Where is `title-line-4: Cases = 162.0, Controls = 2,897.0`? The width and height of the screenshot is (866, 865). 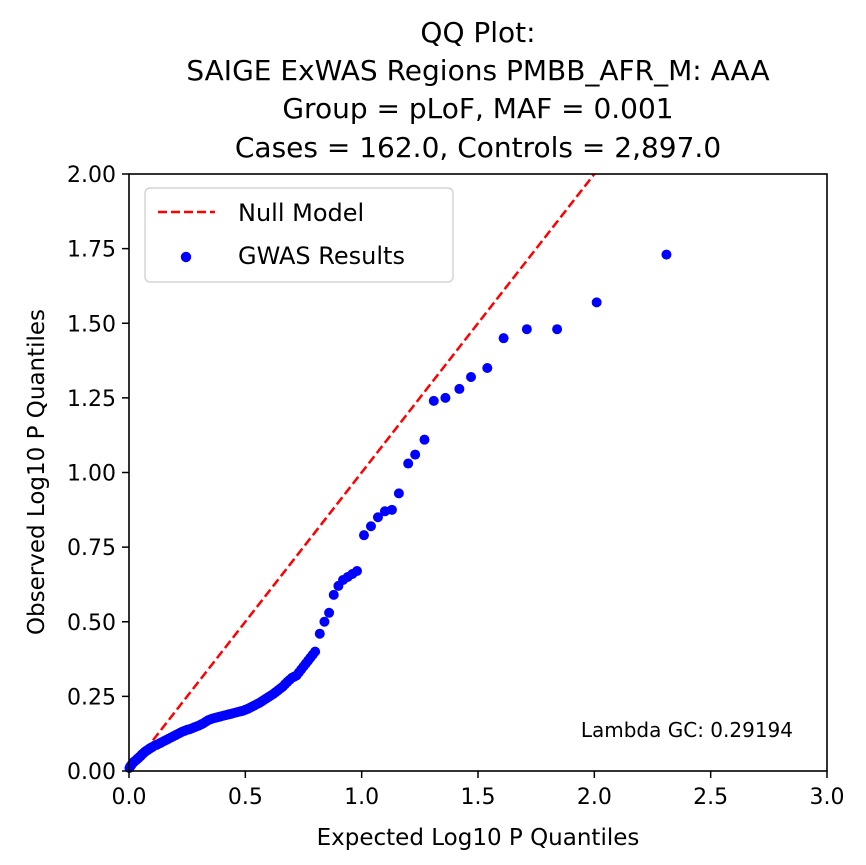 title-line-4: Cases = 162.0, Controls = 2,897.0 is located at coordinates (478, 147).